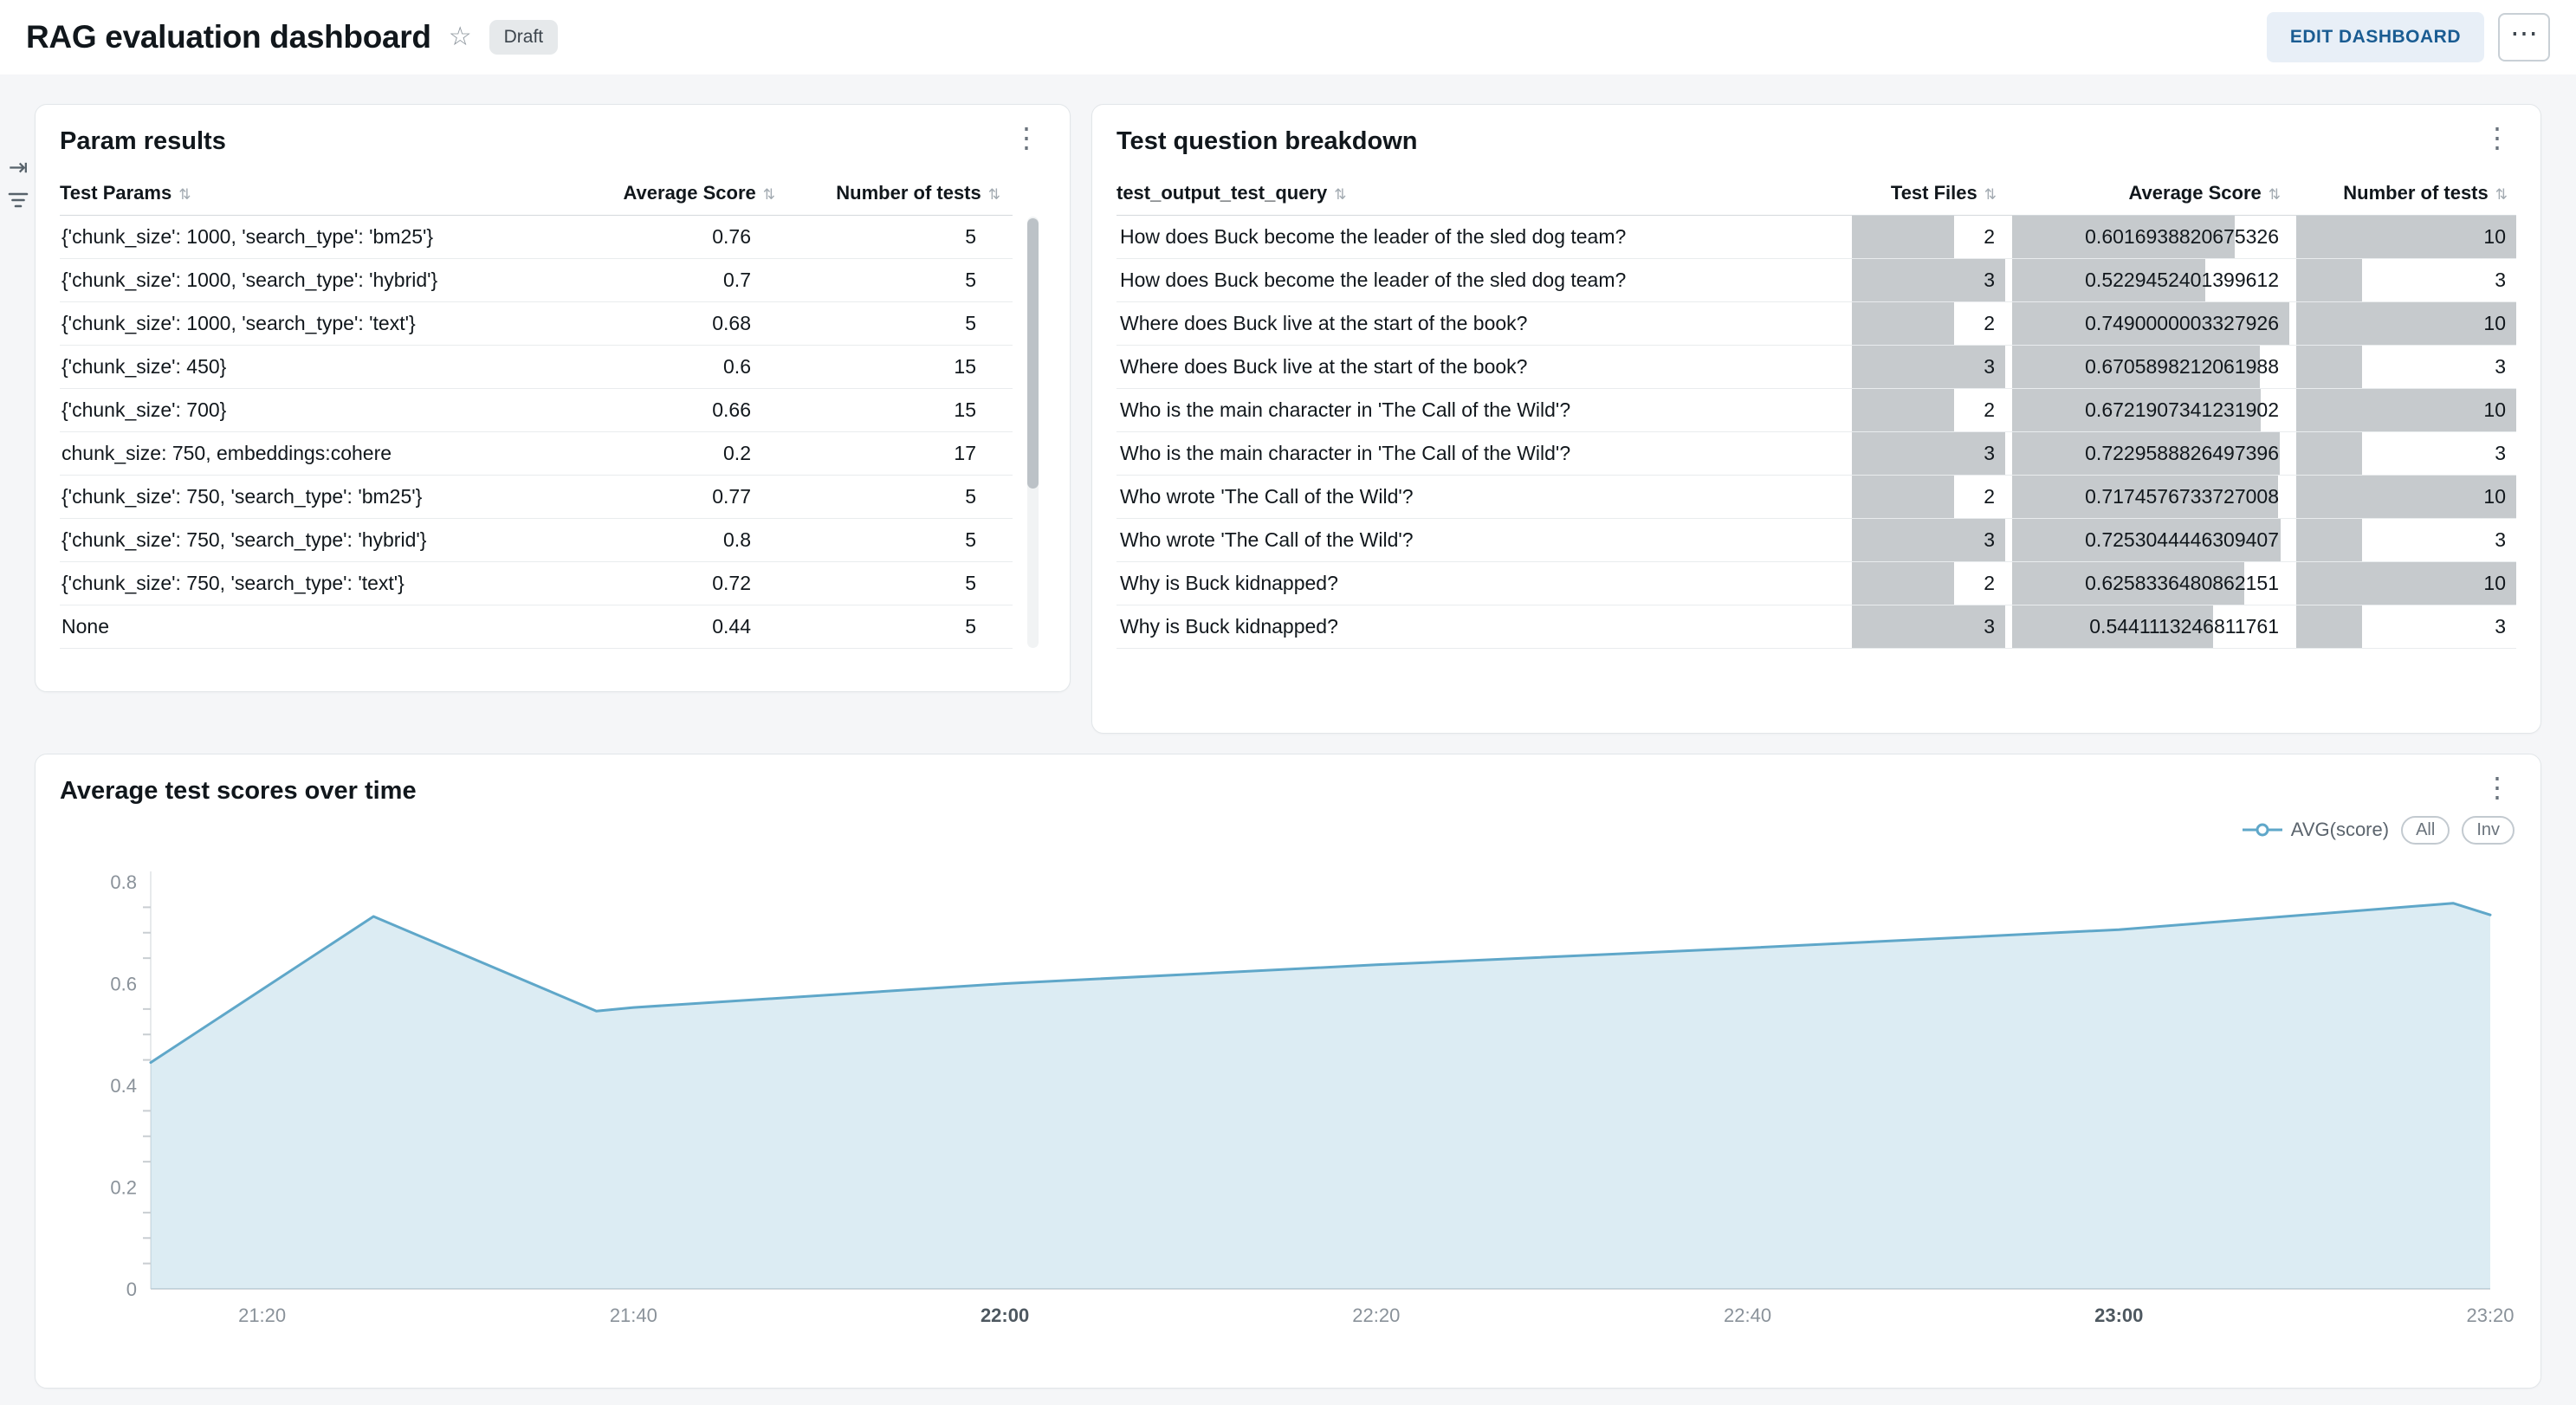 The image size is (2576, 1405). What do you see at coordinates (18, 200) in the screenshot?
I see `filter-icon` at bounding box center [18, 200].